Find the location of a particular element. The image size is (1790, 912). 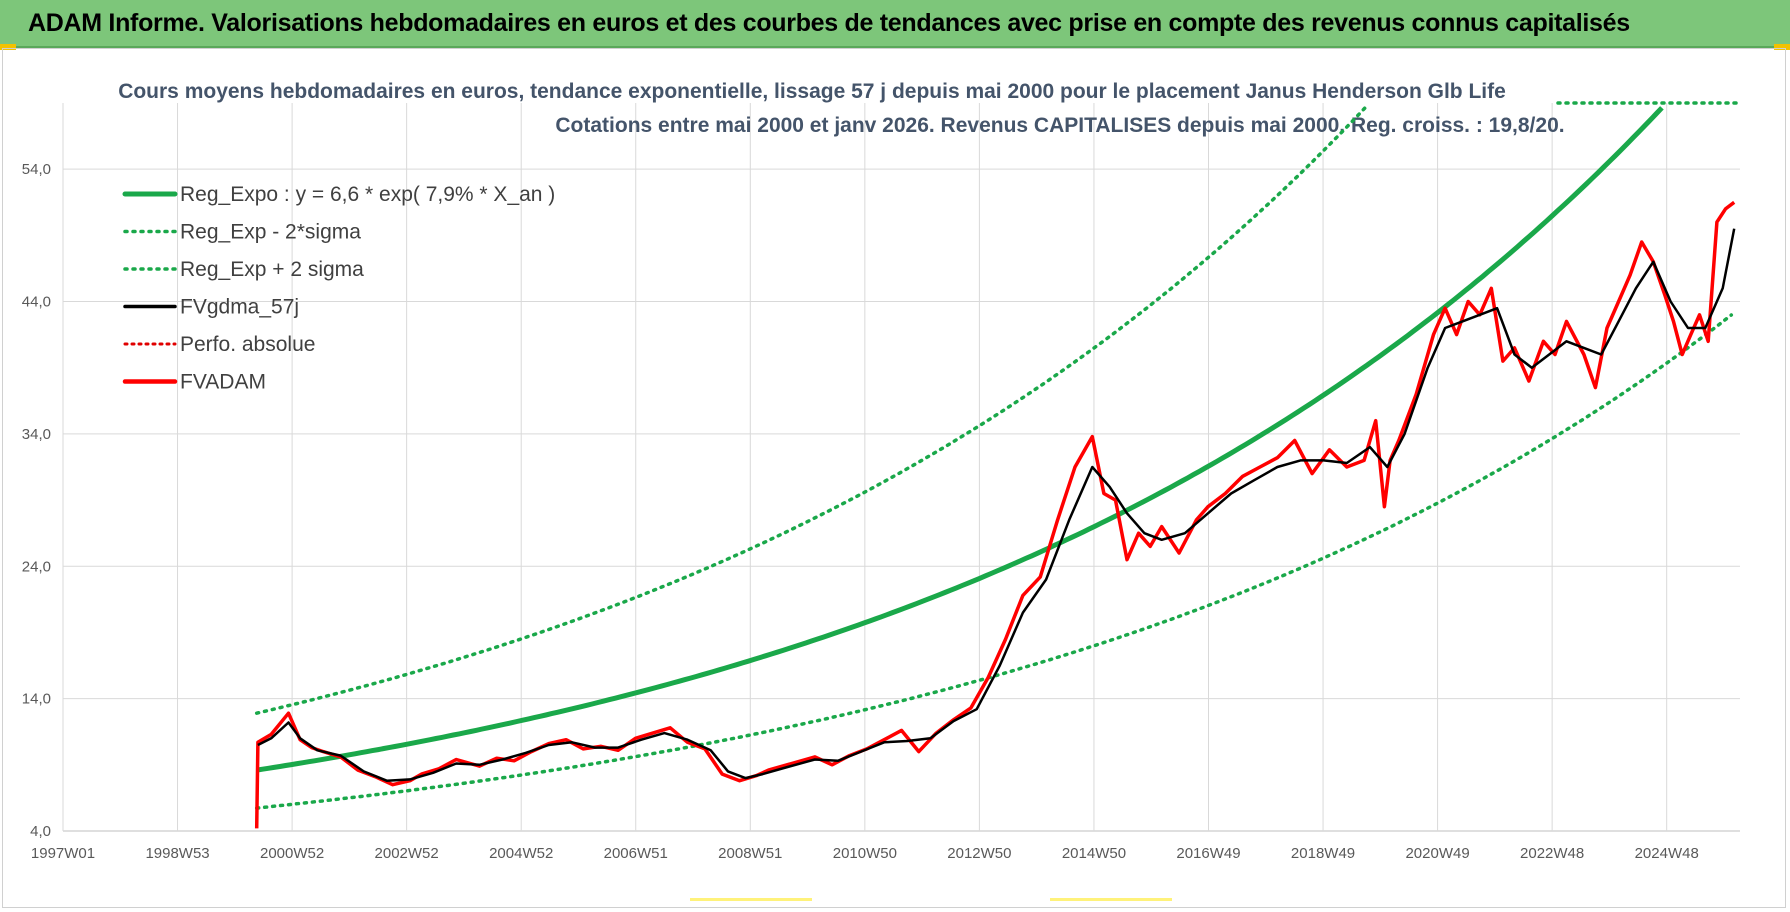

y-axis: 4,0 14,0 24,0 34,0 44,0 54,0 is located at coordinates (36, 500).